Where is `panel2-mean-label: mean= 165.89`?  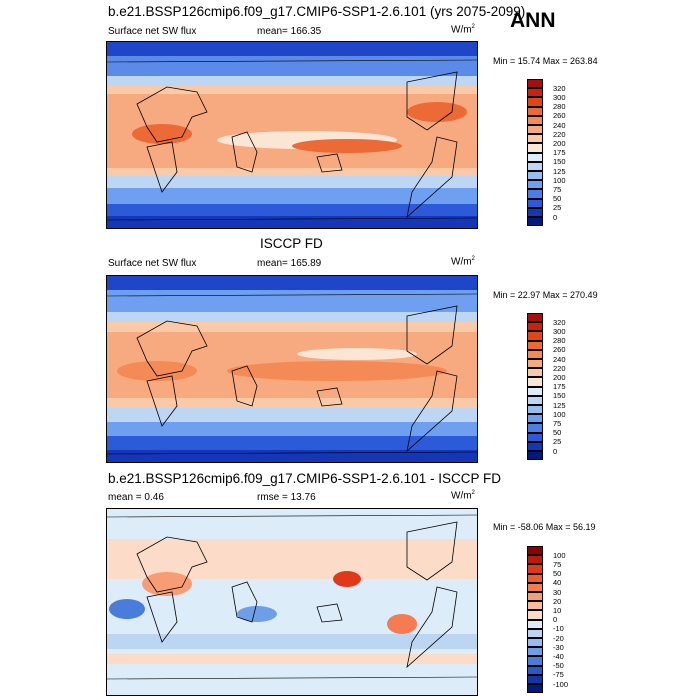 panel2-mean-label: mean= 165.89 is located at coordinates (289, 263).